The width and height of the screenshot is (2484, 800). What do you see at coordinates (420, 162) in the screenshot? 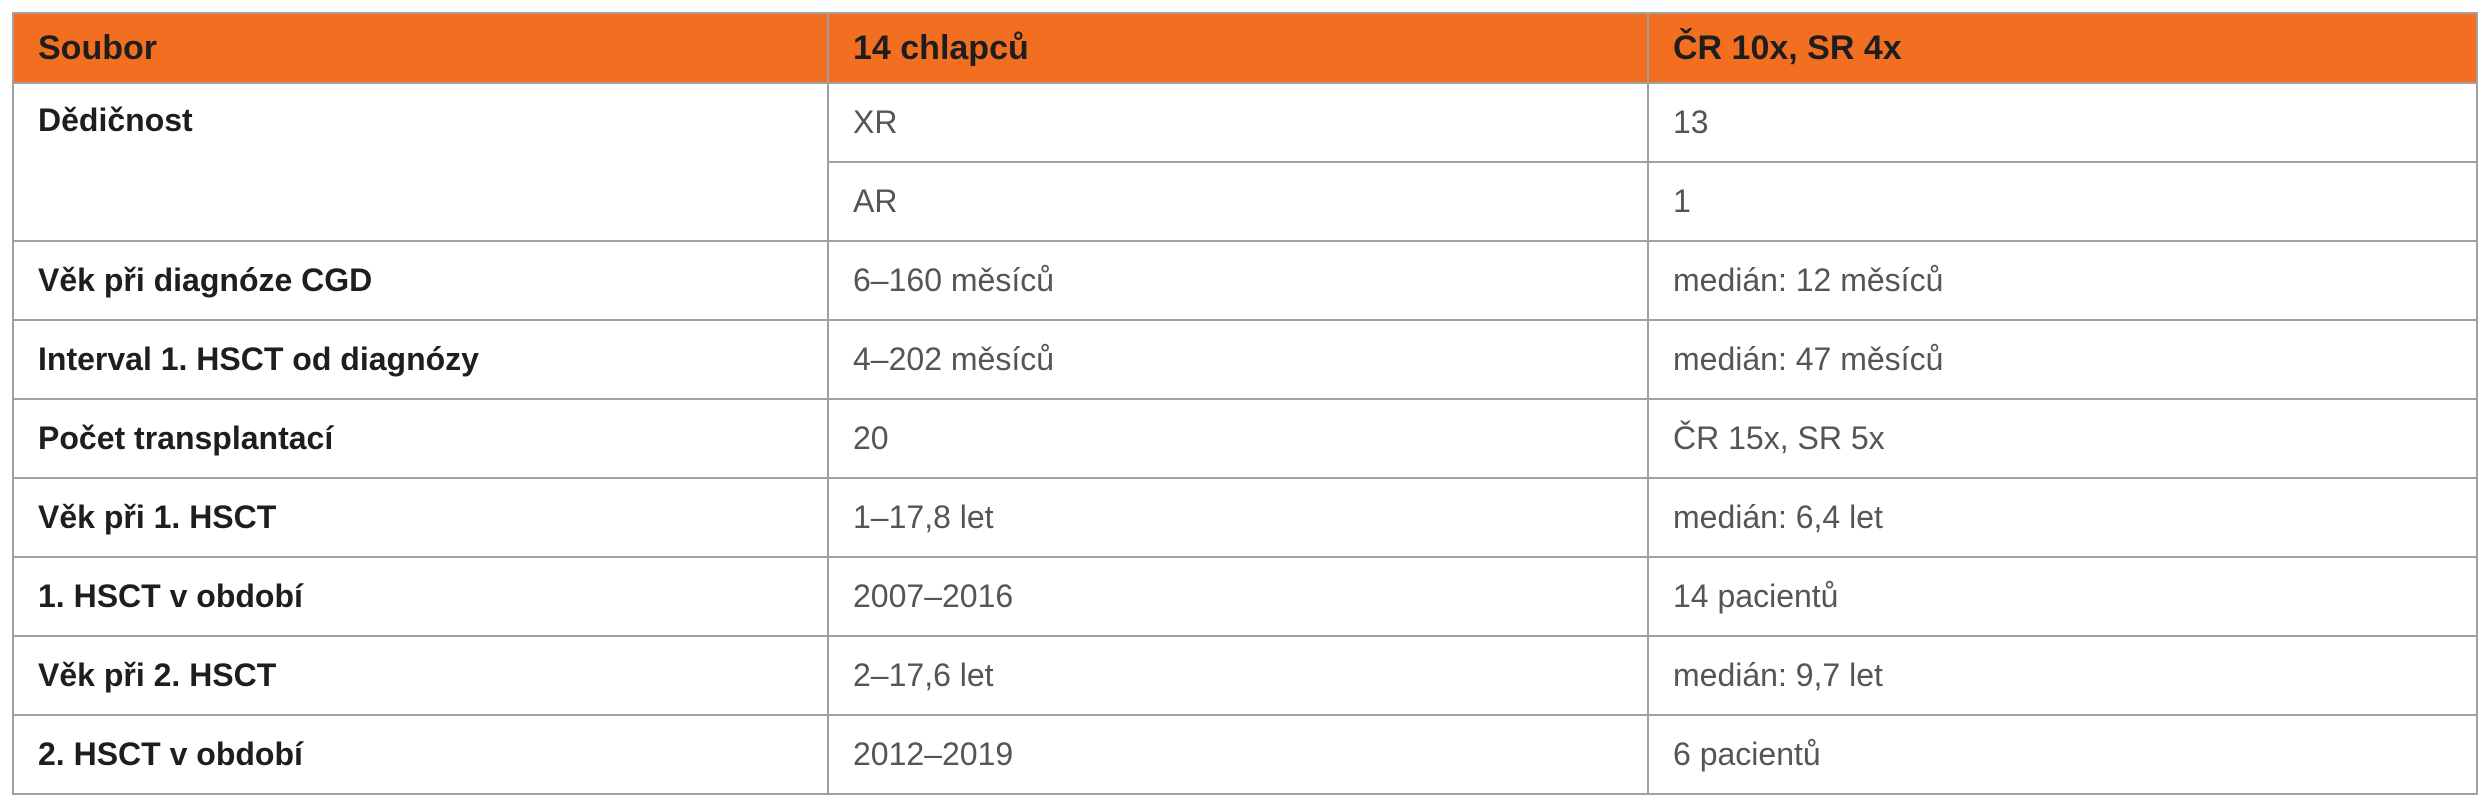
I see `row-label: Dědičnost` at bounding box center [420, 162].